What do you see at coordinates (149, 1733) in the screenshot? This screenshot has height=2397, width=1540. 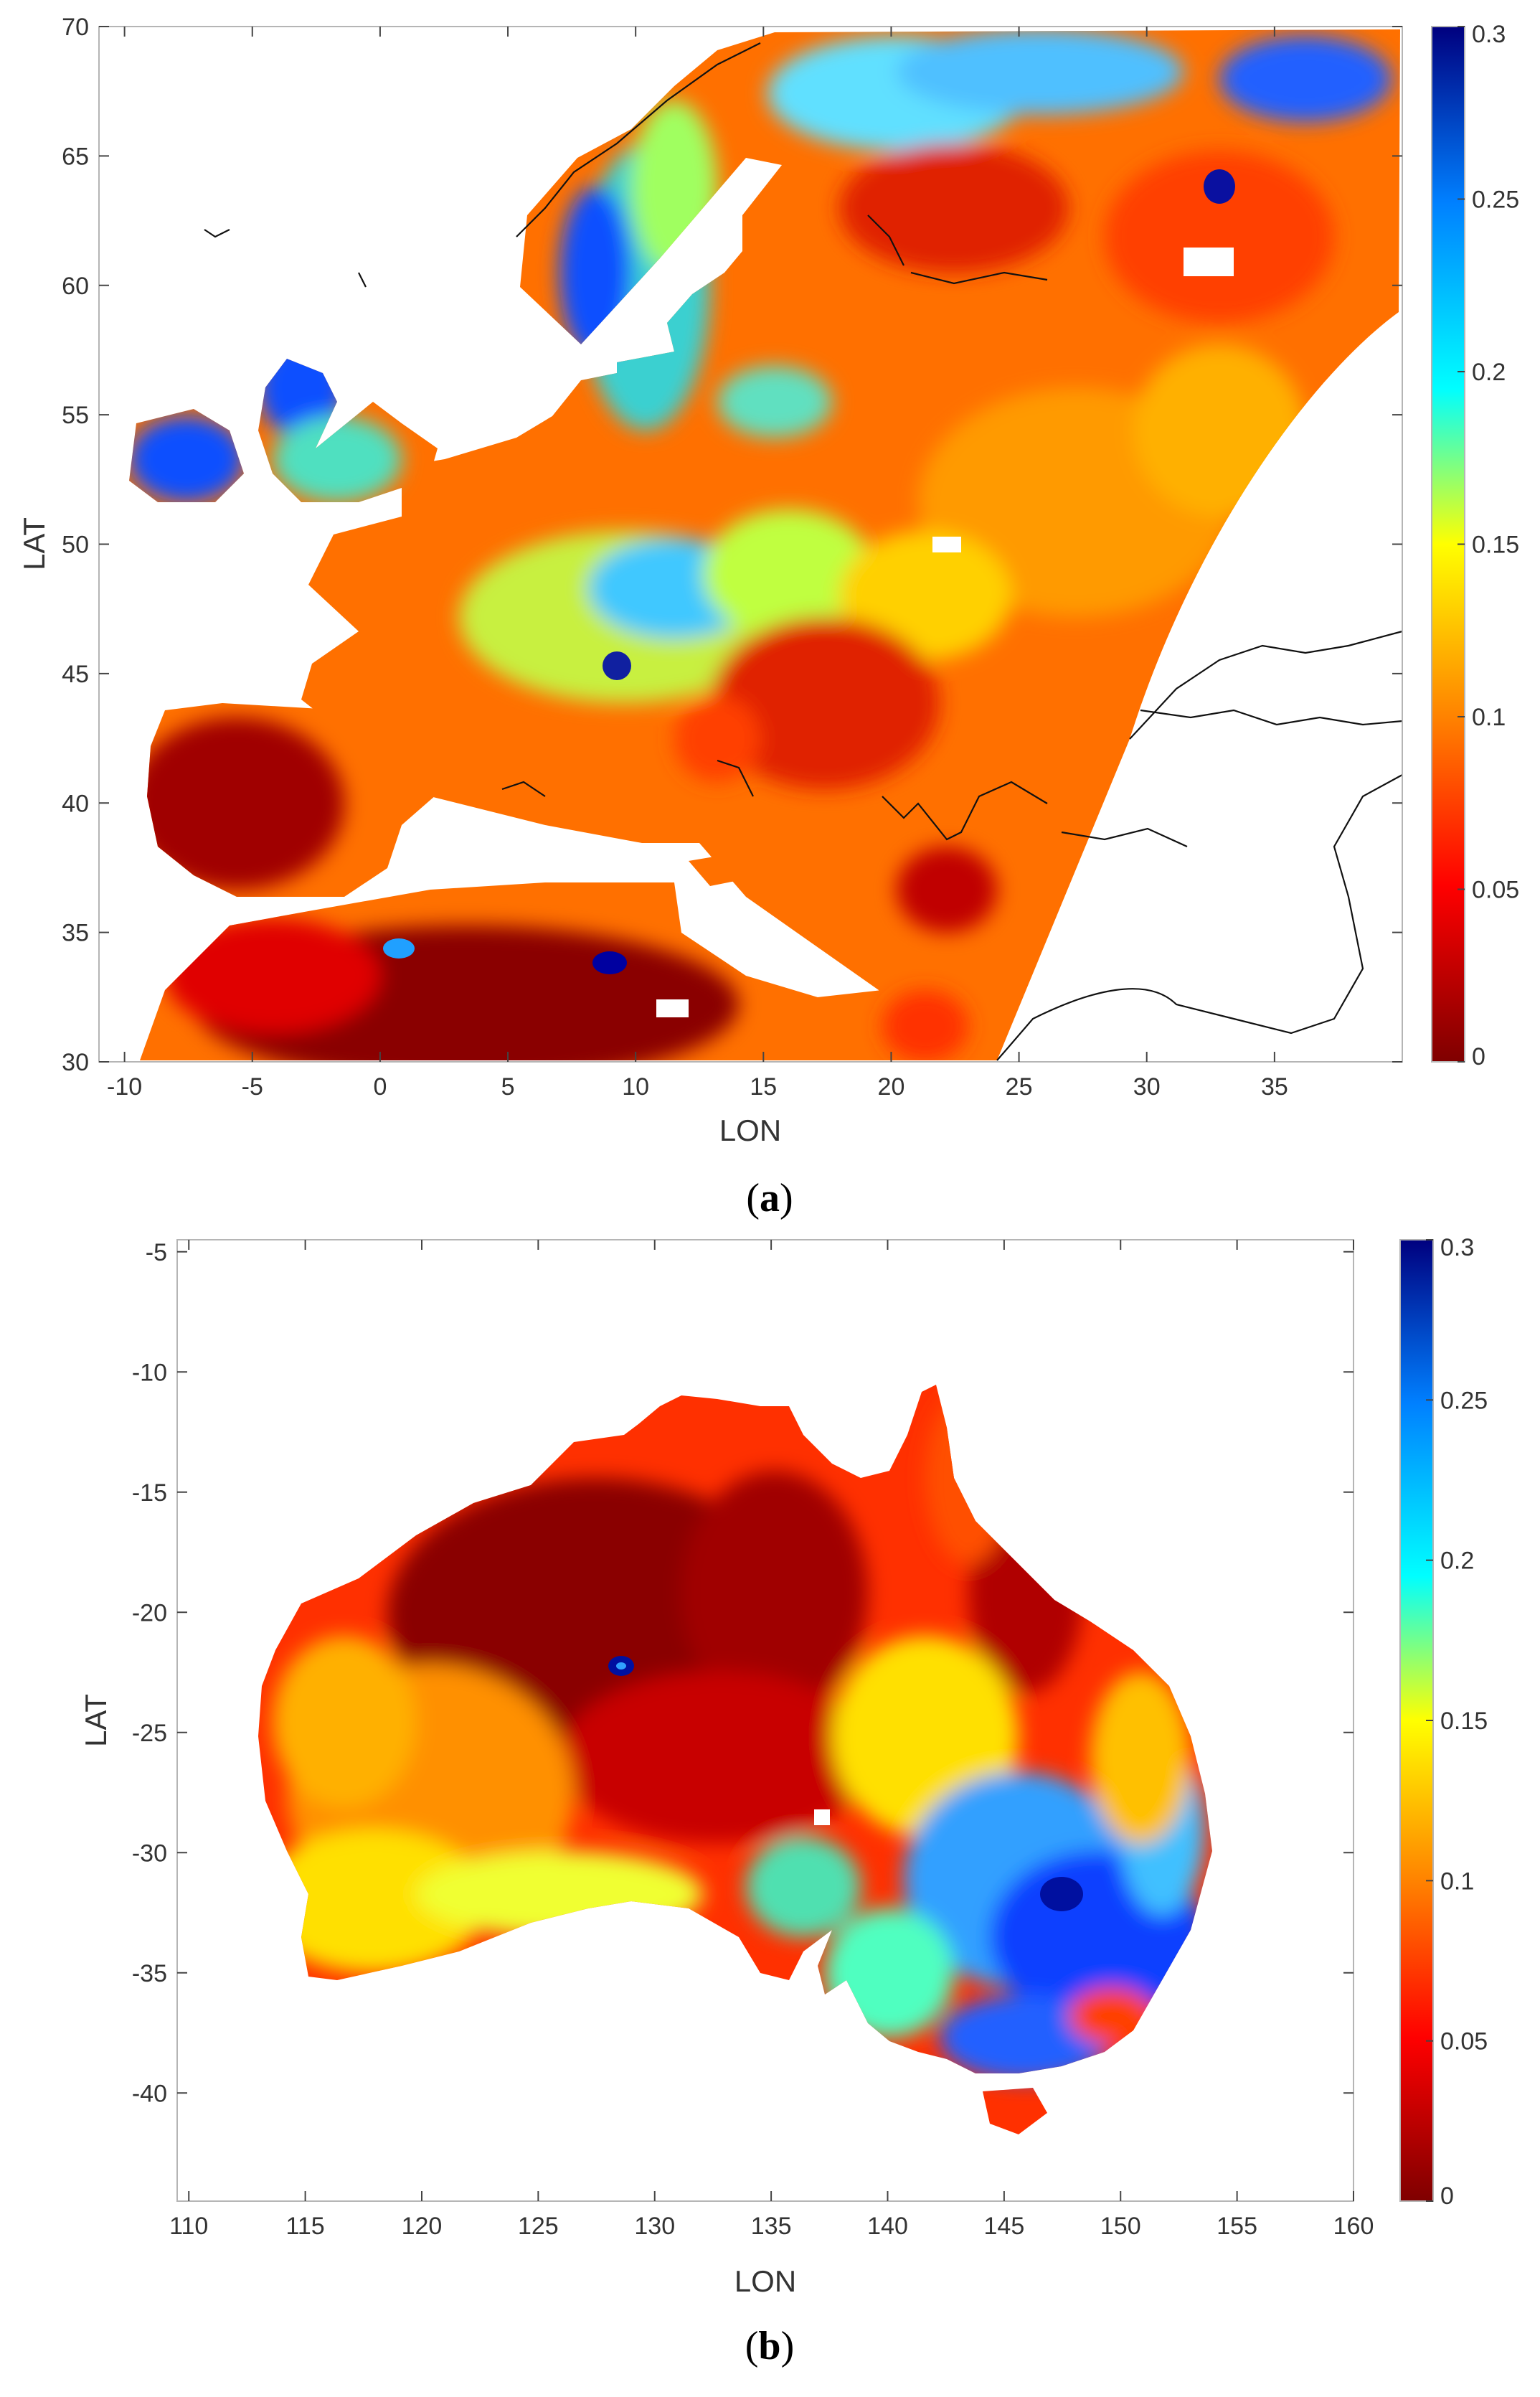 I see `y-tick-label: -25` at bounding box center [149, 1733].